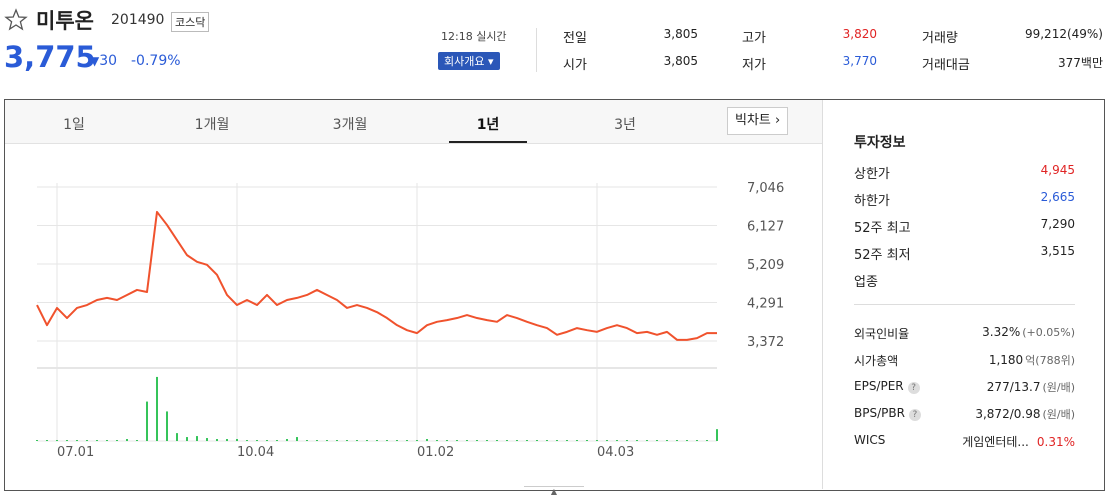 This screenshot has height=496, width=1108. I want to click on y-tick-label: 5,209, so click(765, 265).